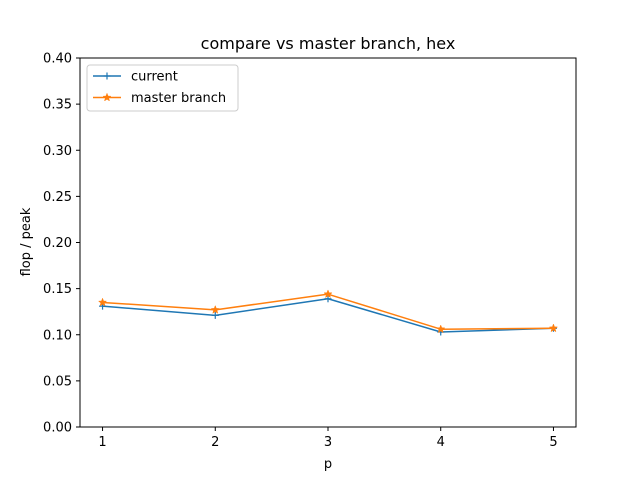  I want to click on x-tick-label: 5, so click(553, 442).